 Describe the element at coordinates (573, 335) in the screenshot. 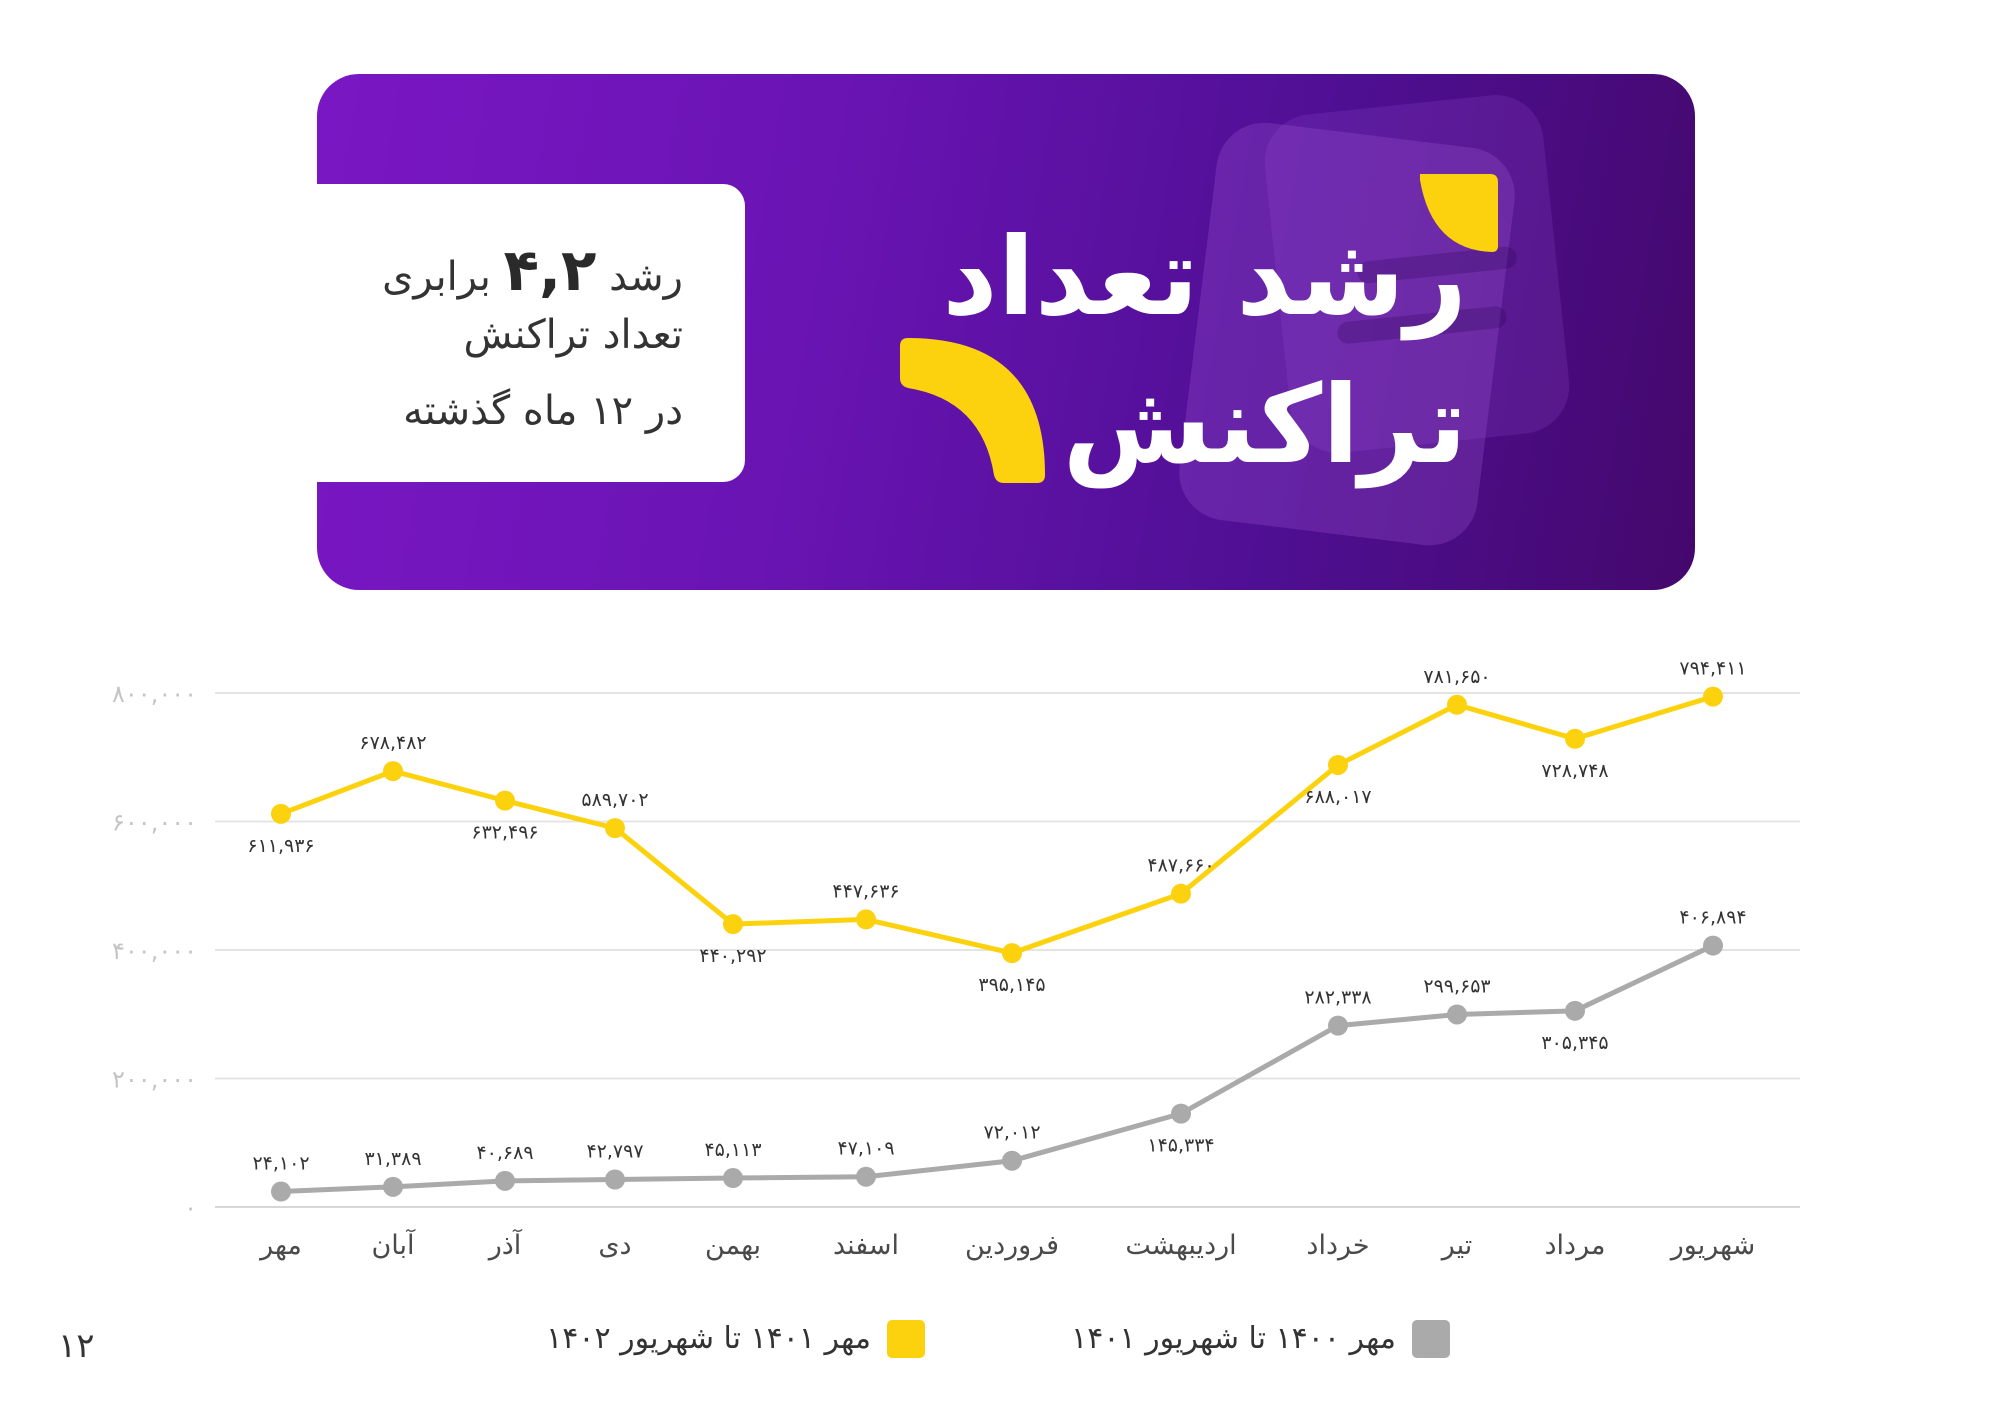

I see `growth-note-line2: تعداد تراکنش` at that location.